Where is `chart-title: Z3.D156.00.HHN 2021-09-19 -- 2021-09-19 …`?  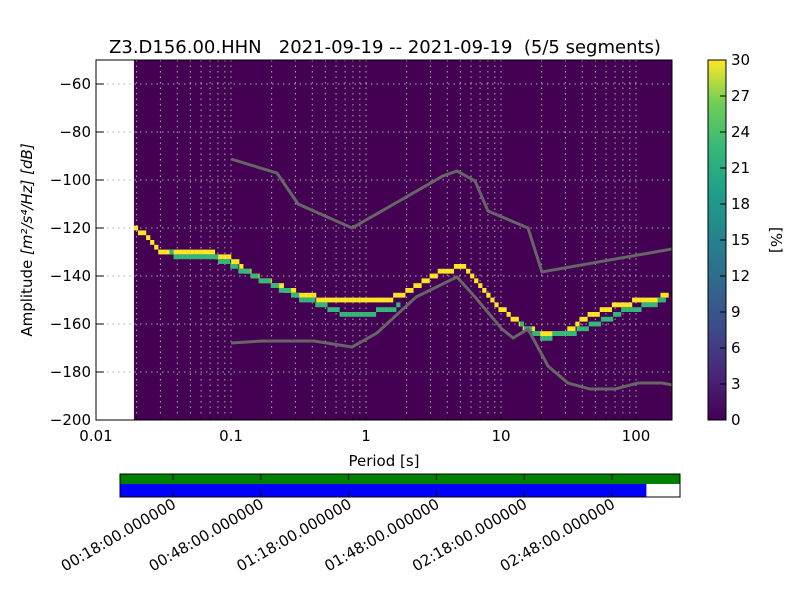 chart-title: Z3.D156.00.HHN 2021-09-19 -- 2021-09-19 … is located at coordinates (385, 47).